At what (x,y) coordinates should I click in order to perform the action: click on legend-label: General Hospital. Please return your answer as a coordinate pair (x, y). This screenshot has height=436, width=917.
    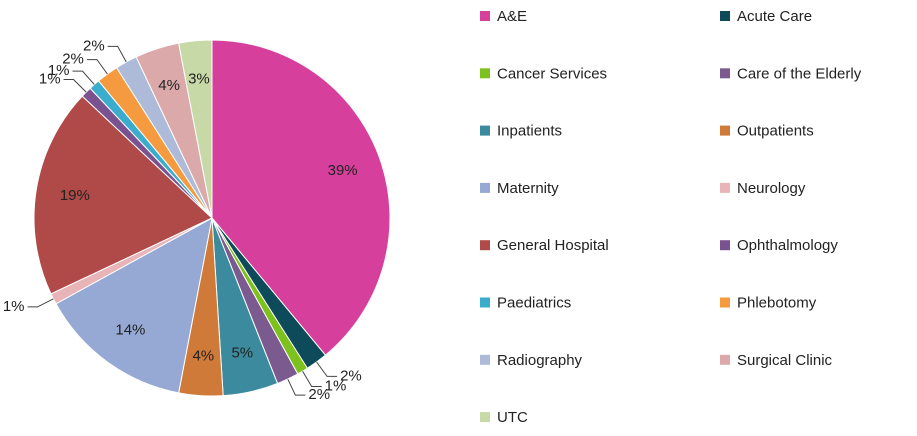
    Looking at the image, I should click on (553, 245).